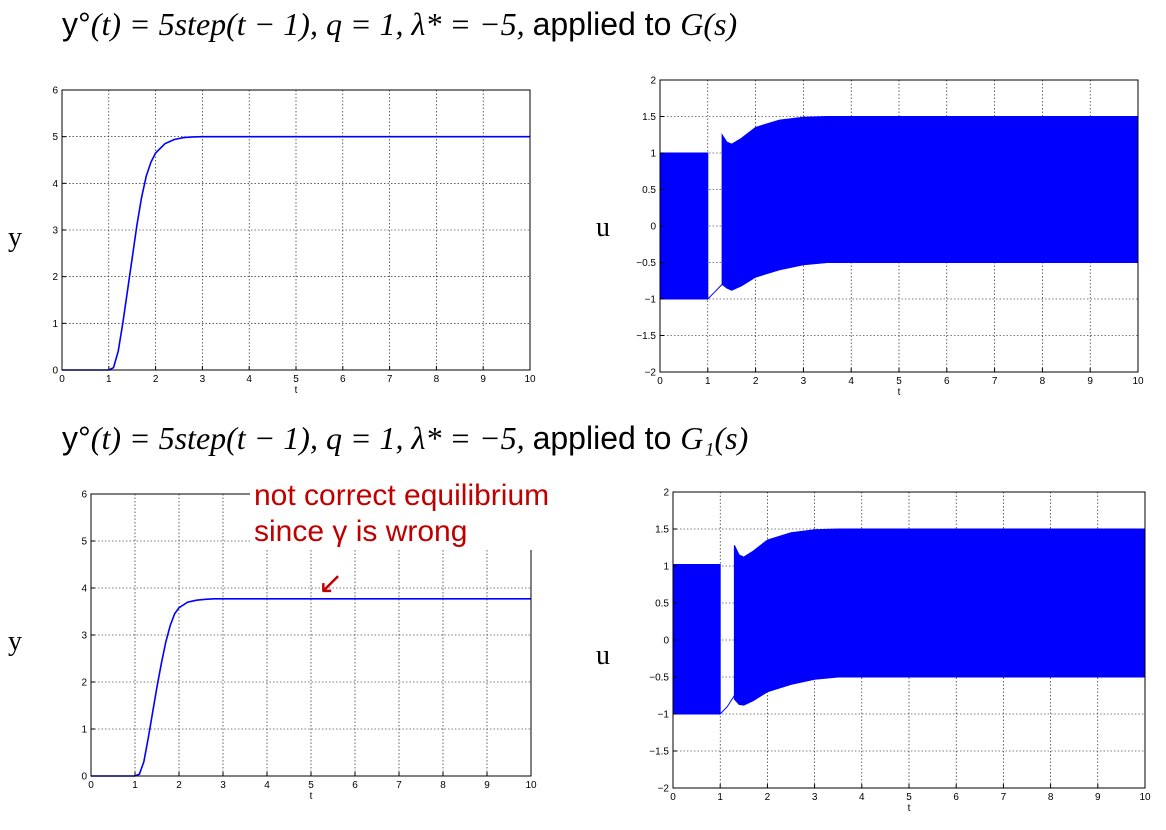 Image resolution: width=1166 pixels, height=830 pixels. Describe the element at coordinates (714, 438) in the screenshot. I see `title-bottom-sys: G₁(s)` at that location.